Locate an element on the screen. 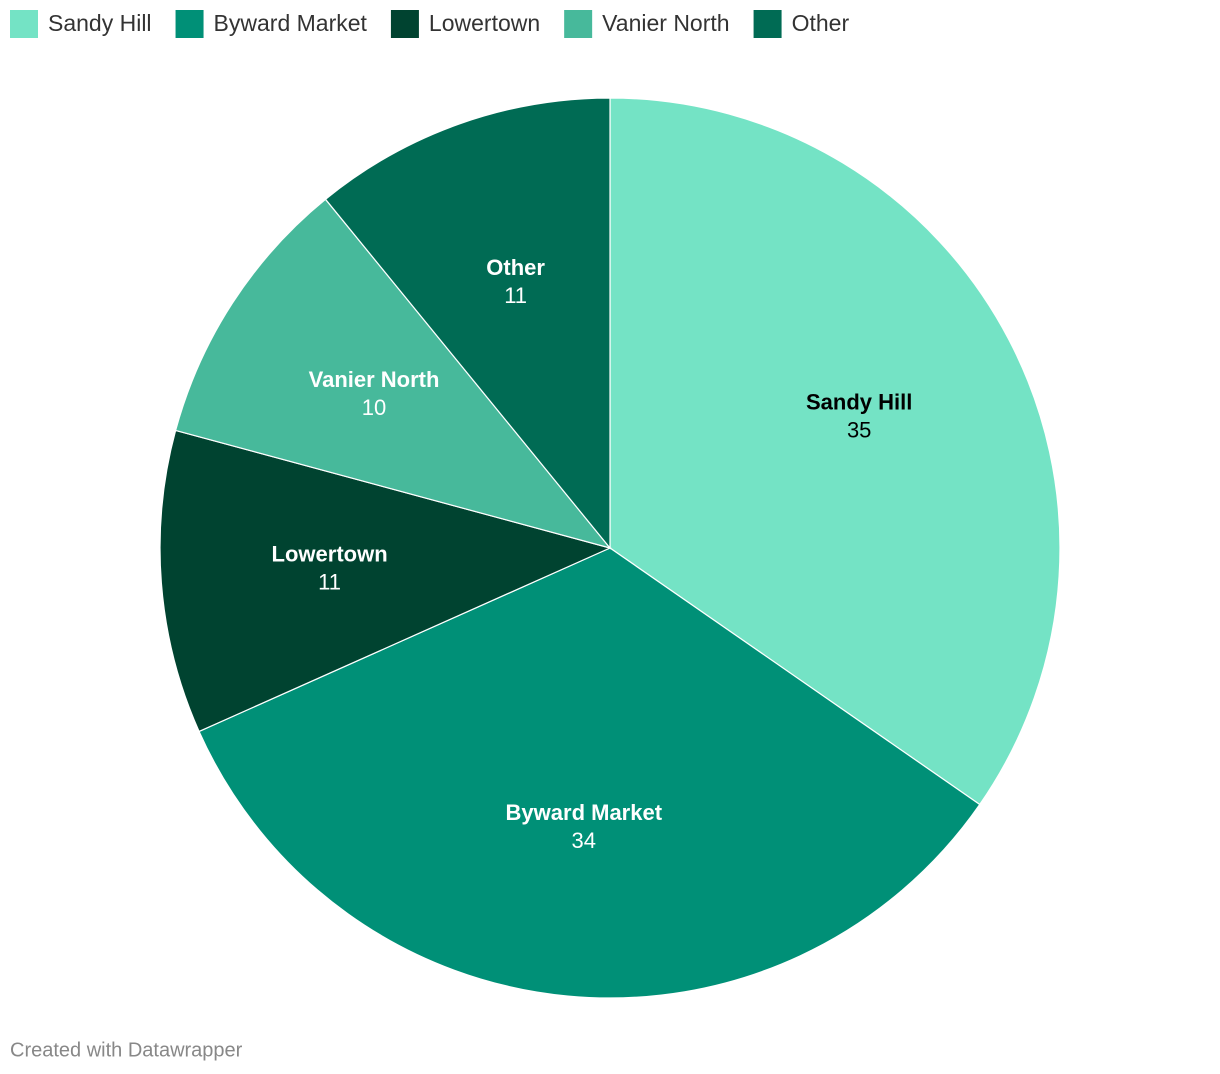 Image resolution: width=1220 pixels, height=1074 pixels. slice-label-value: 35 is located at coordinates (859, 429).